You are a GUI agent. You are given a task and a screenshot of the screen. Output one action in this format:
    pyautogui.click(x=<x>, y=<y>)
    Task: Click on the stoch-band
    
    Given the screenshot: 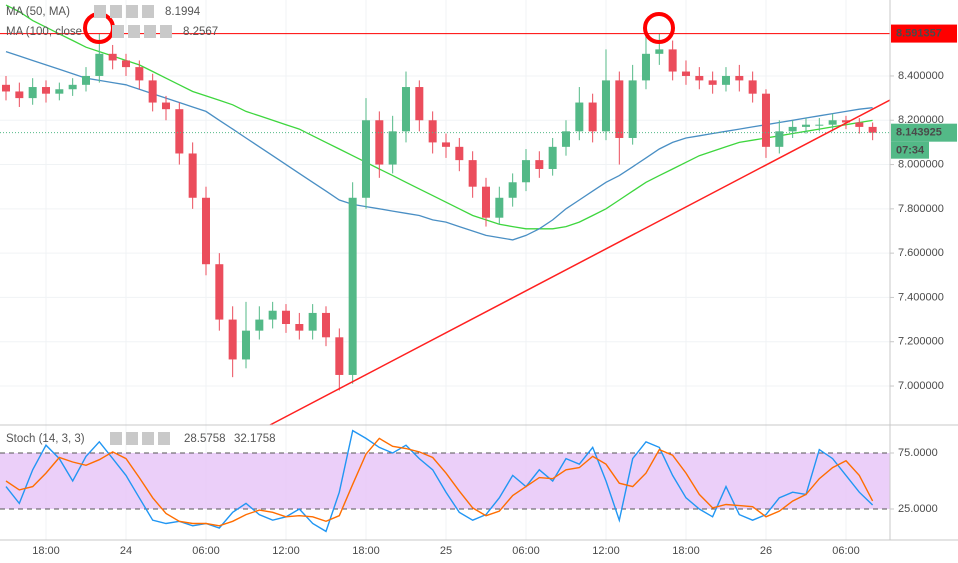 What is the action you would take?
    pyautogui.click(x=445, y=480)
    